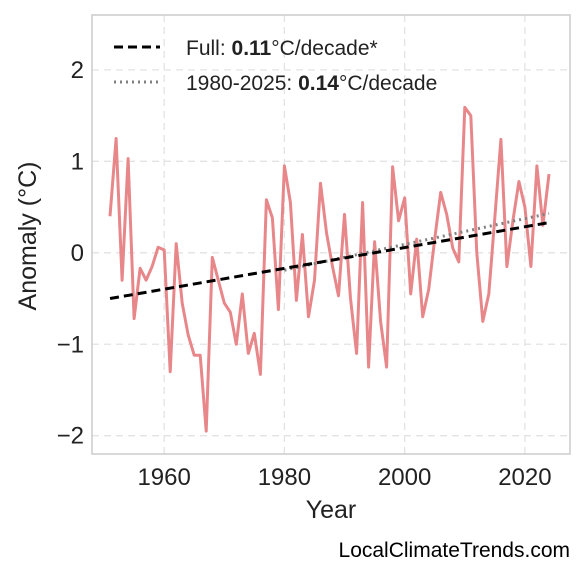  Describe the element at coordinates (77, 70) in the screenshot. I see `y-tick-label: 2` at that location.